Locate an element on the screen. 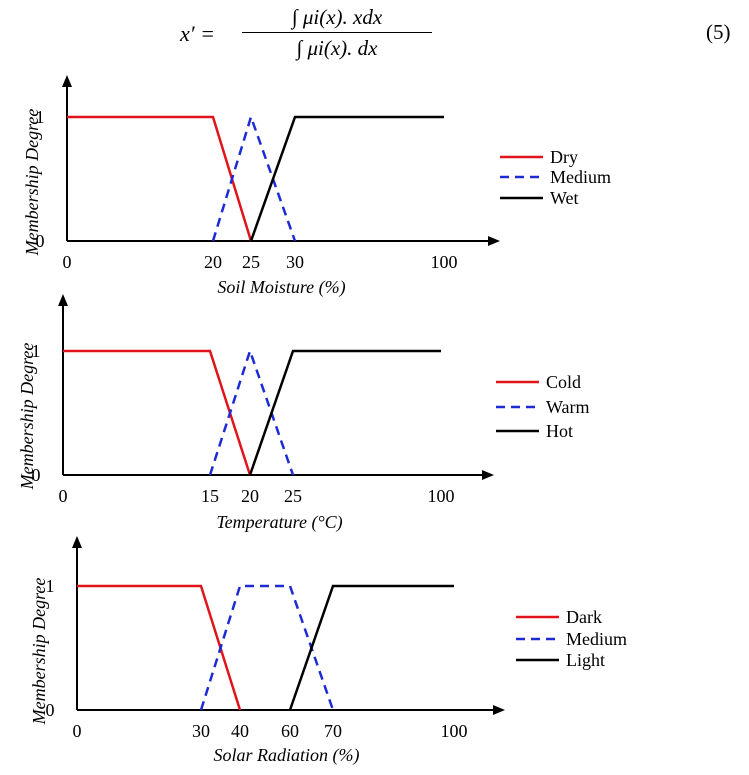 The width and height of the screenshot is (749, 775). equation-numerator: ∫ μi(x). xdx is located at coordinates (337, 17).